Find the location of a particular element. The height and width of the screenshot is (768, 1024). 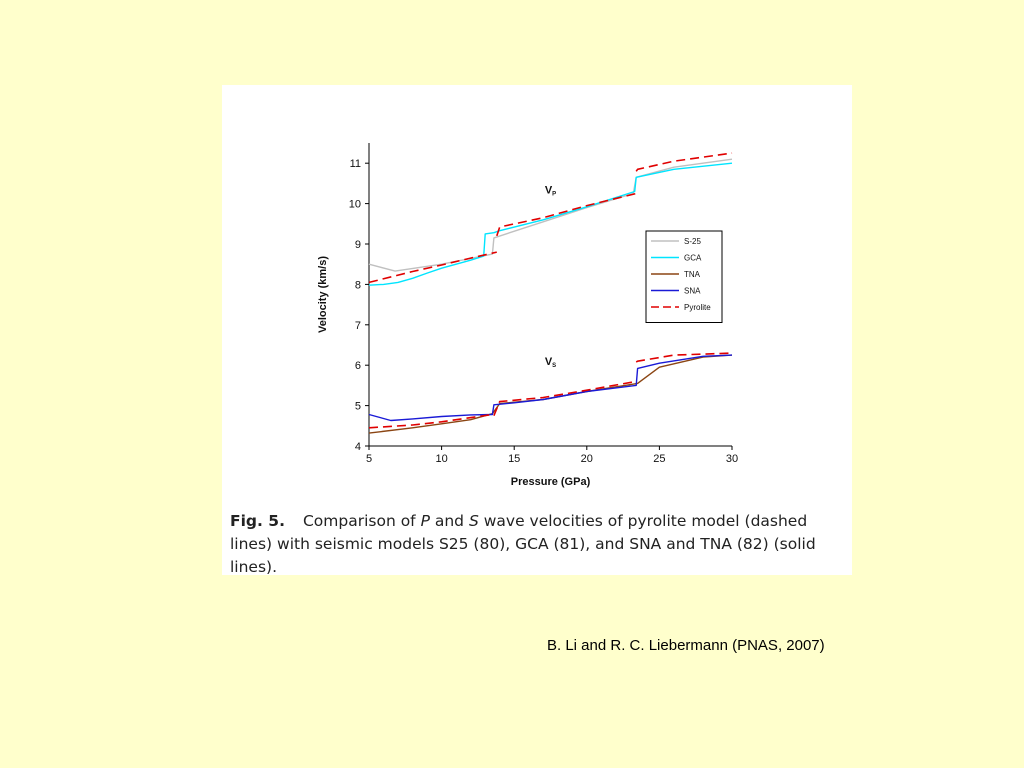

y-tick-label: 4 is located at coordinates (358, 447).